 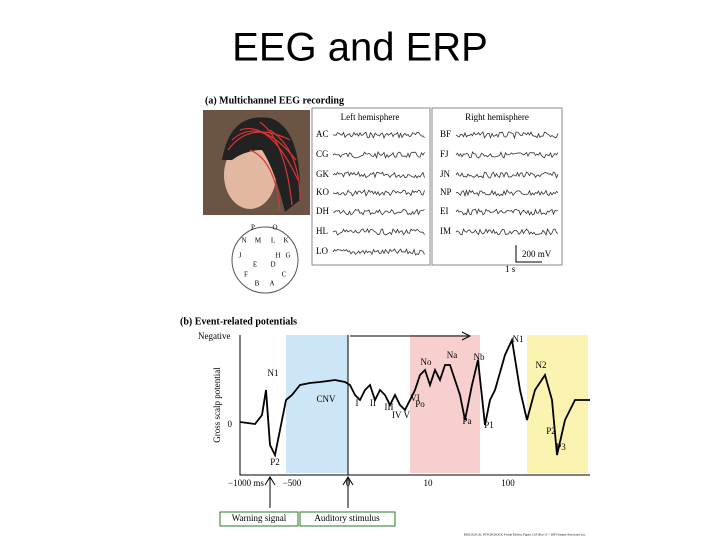 I want to click on right-box, so click(x=497, y=186).